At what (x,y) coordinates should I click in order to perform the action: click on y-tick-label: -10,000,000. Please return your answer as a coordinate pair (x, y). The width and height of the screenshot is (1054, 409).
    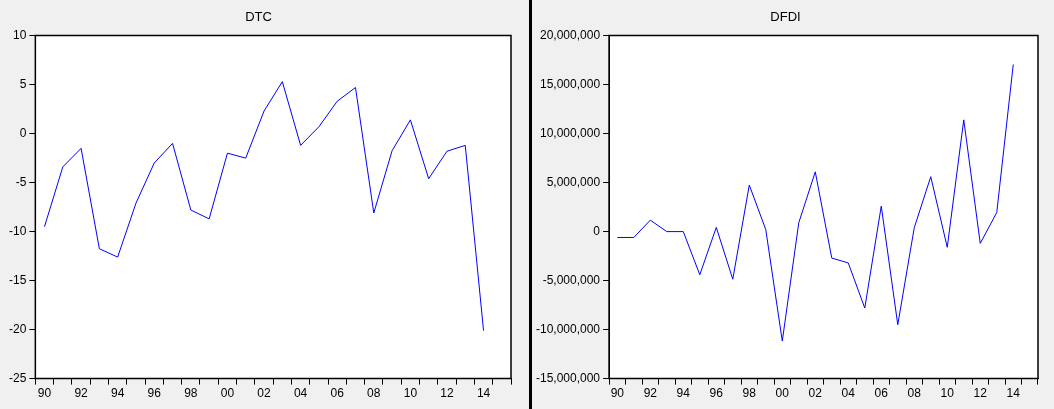
    Looking at the image, I should click on (568, 328).